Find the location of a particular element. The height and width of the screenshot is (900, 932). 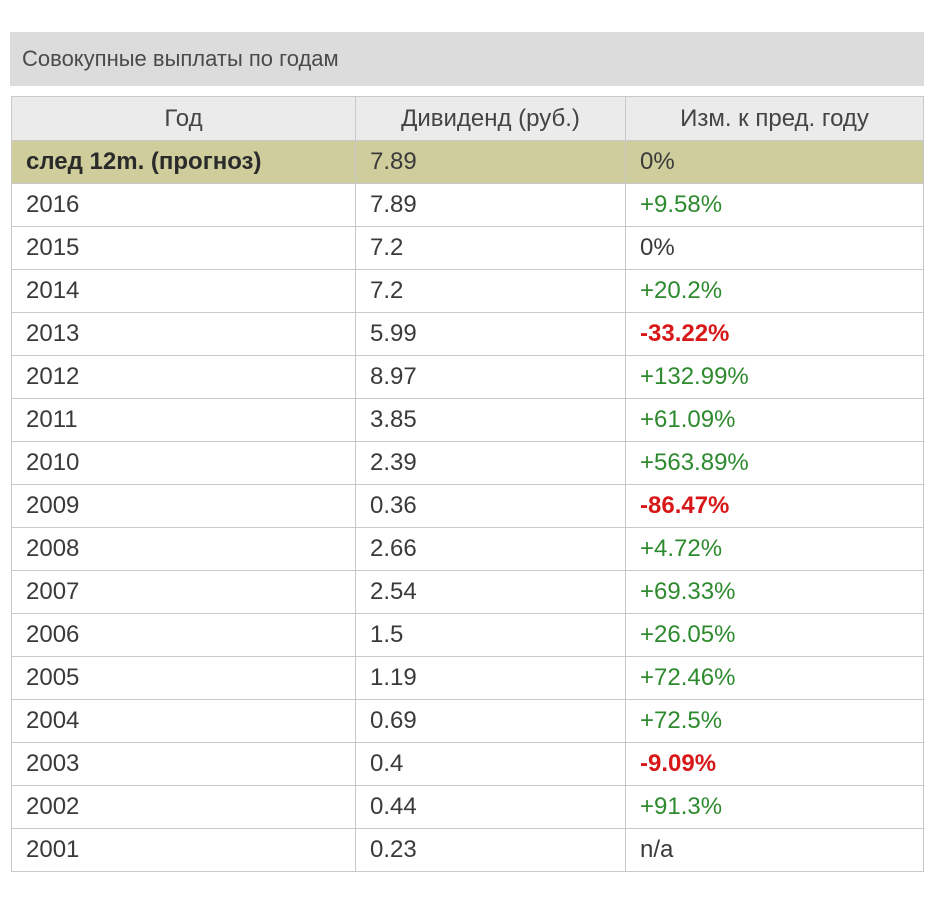

column-header-dividend: Дивиденд (руб.) is located at coordinates (490, 118).